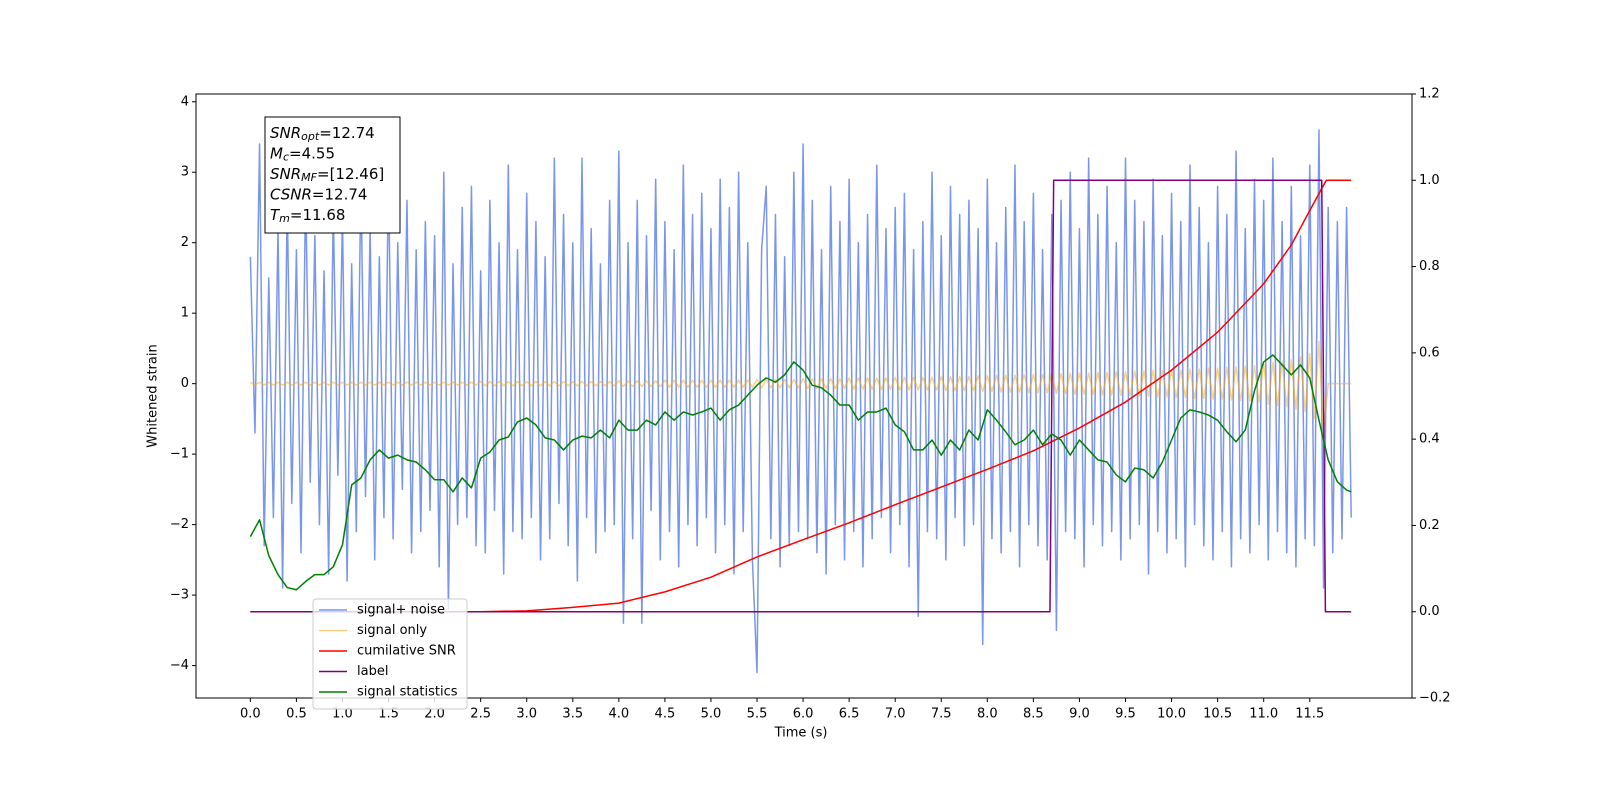 The height and width of the screenshot is (800, 1600). I want to click on x-tick-label: 5.5, so click(757, 714).